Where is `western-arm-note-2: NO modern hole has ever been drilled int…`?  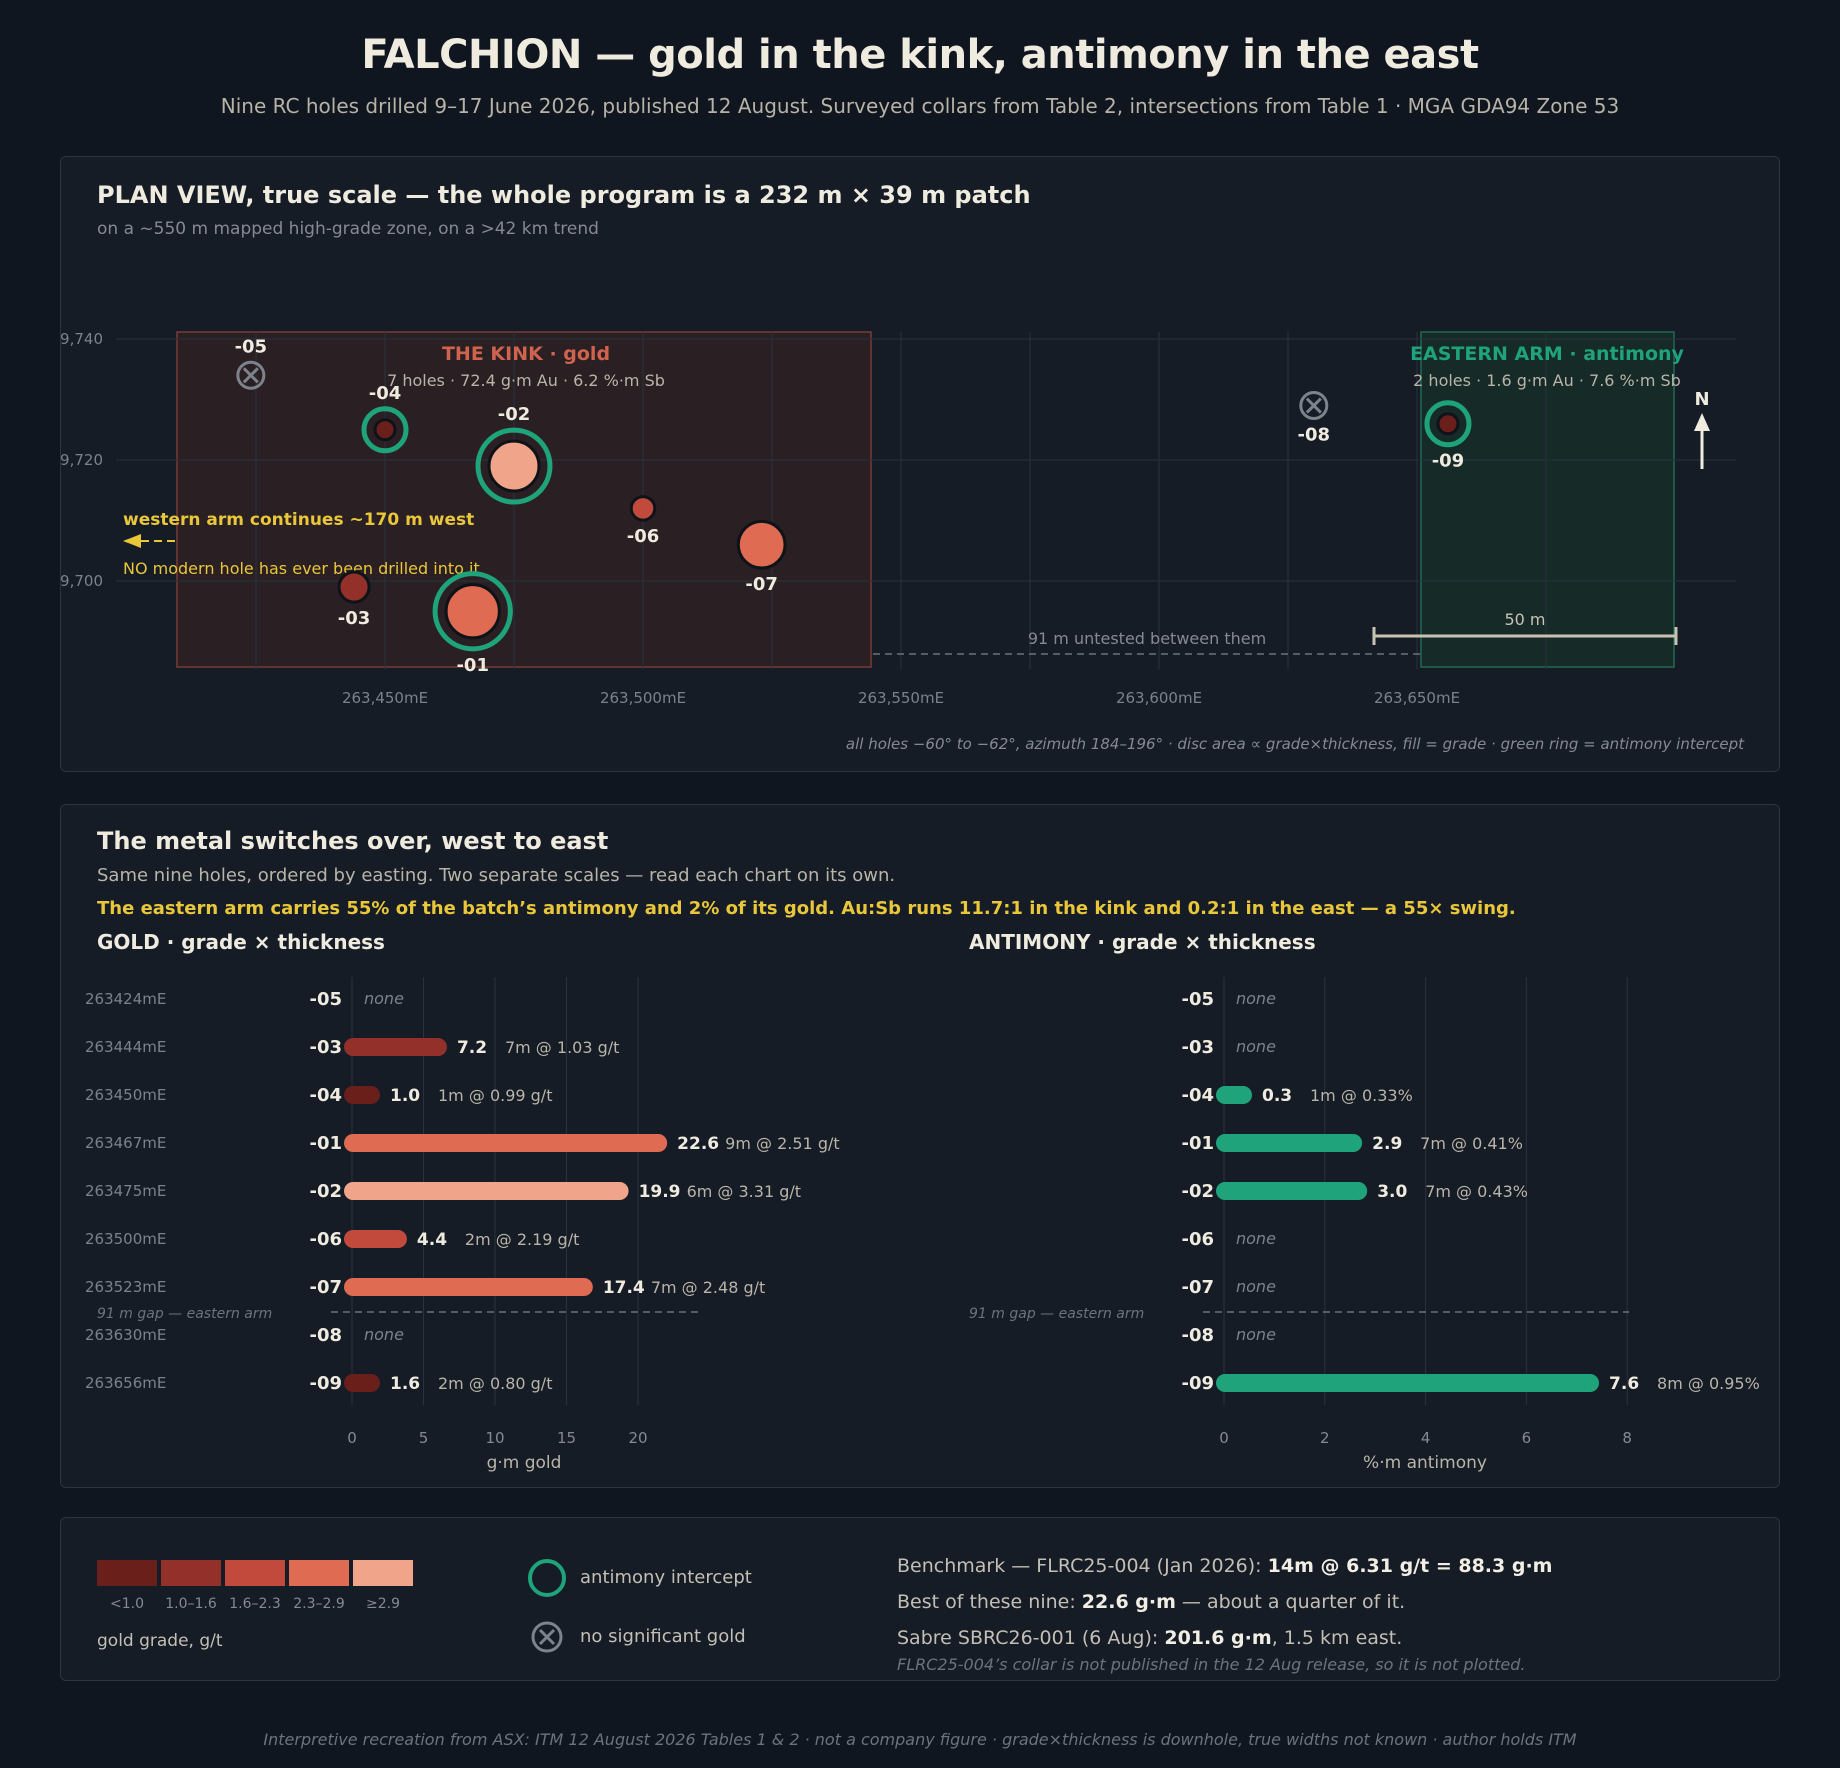
western-arm-note-2: NO modern hole has ever been drilled int… is located at coordinates (301, 568).